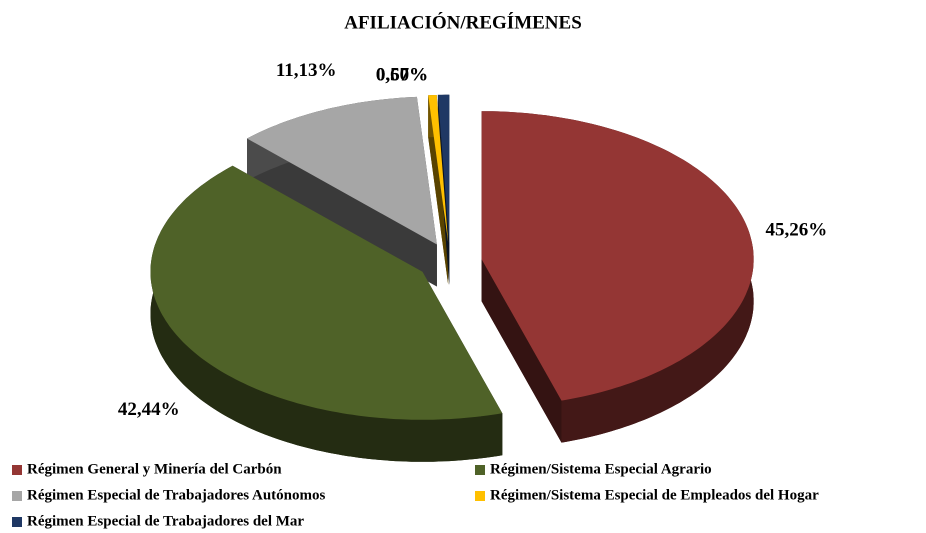 The height and width of the screenshot is (533, 926). What do you see at coordinates (306, 70) in the screenshot?
I see `data-label: 11,13%` at bounding box center [306, 70].